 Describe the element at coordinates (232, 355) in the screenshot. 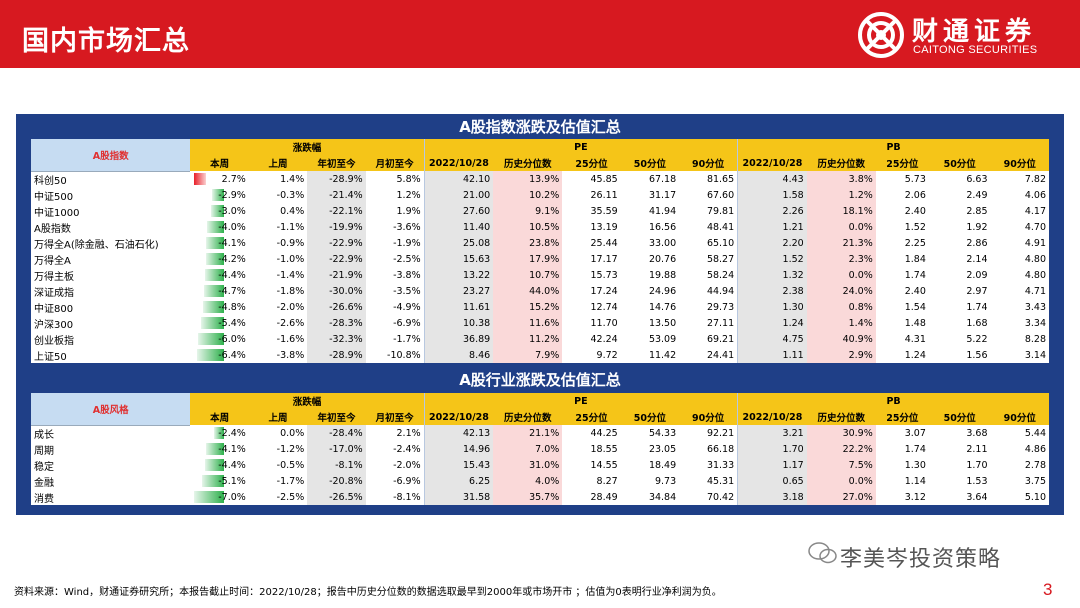

I see `cell-value: -6.4%` at that location.